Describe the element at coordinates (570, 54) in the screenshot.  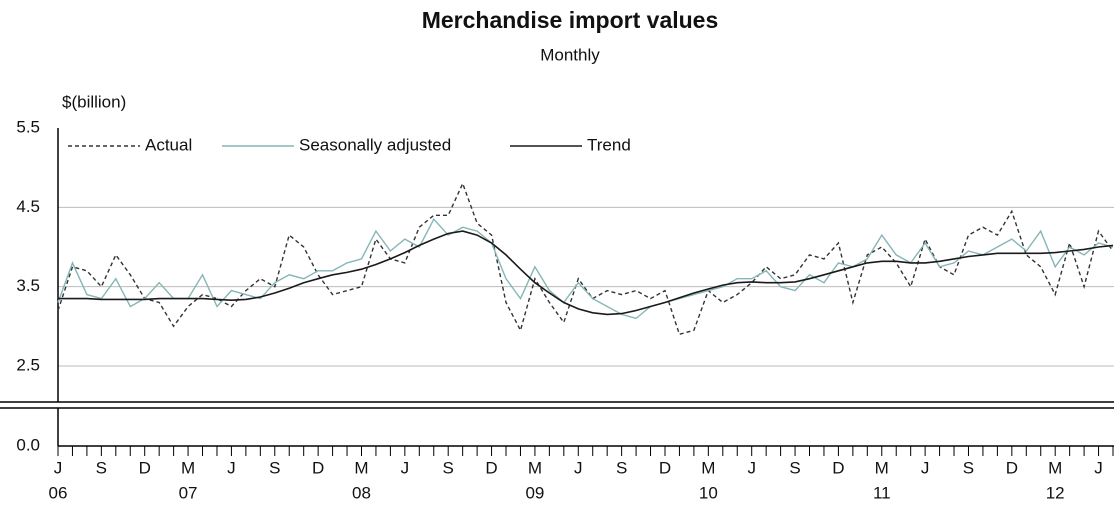
I see `chart-subtitle: Monthly` at that location.